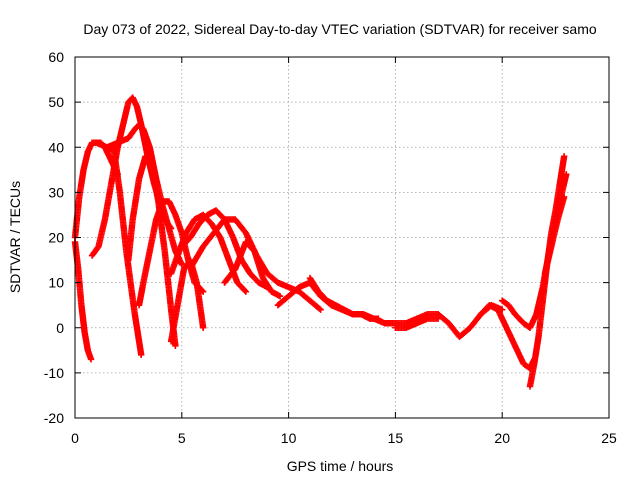  Describe the element at coordinates (182, 438) in the screenshot. I see `x-tick-label: 5` at that location.